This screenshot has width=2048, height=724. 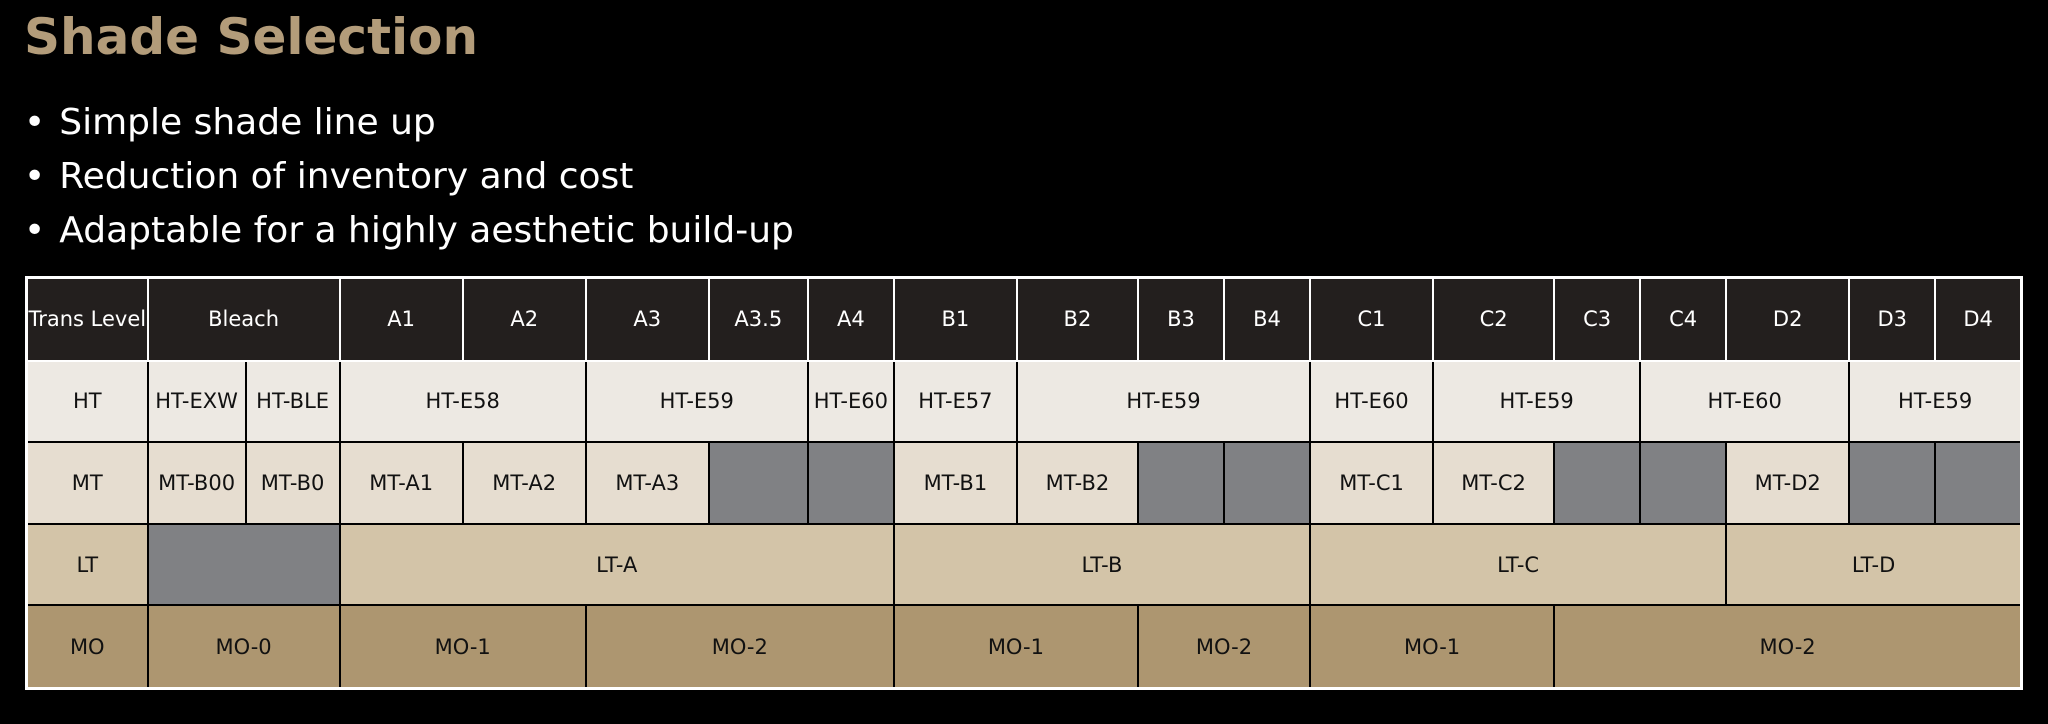 What do you see at coordinates (616, 564) in the screenshot?
I see `cell: LT-A` at bounding box center [616, 564].